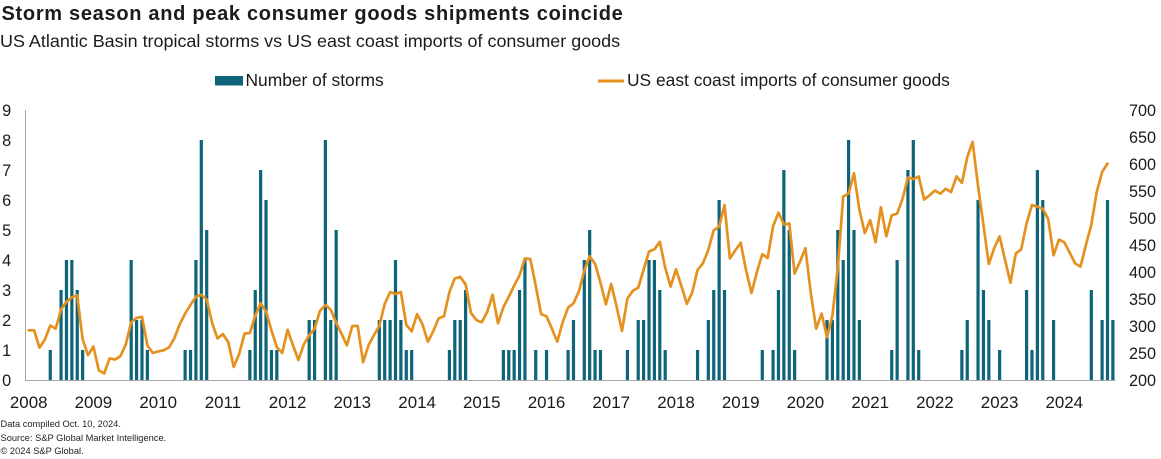 The image size is (1161, 459). I want to click on svg-text: 550, so click(1142, 192).